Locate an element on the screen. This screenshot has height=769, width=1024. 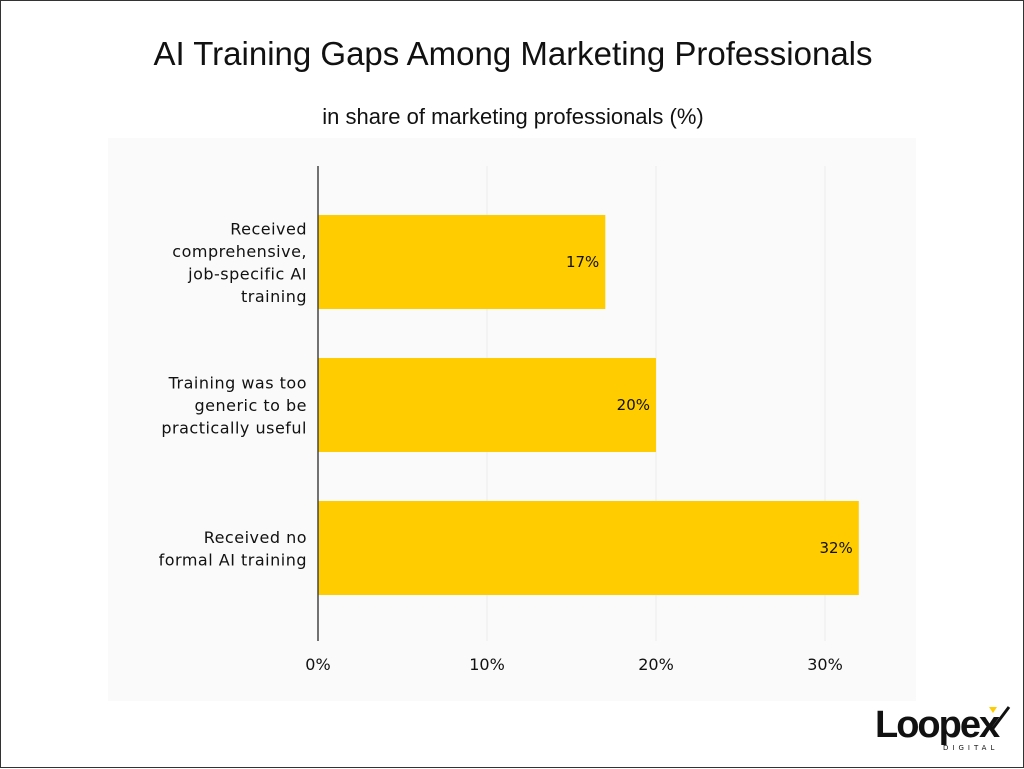
data-label: 20% is located at coordinates (633, 405).